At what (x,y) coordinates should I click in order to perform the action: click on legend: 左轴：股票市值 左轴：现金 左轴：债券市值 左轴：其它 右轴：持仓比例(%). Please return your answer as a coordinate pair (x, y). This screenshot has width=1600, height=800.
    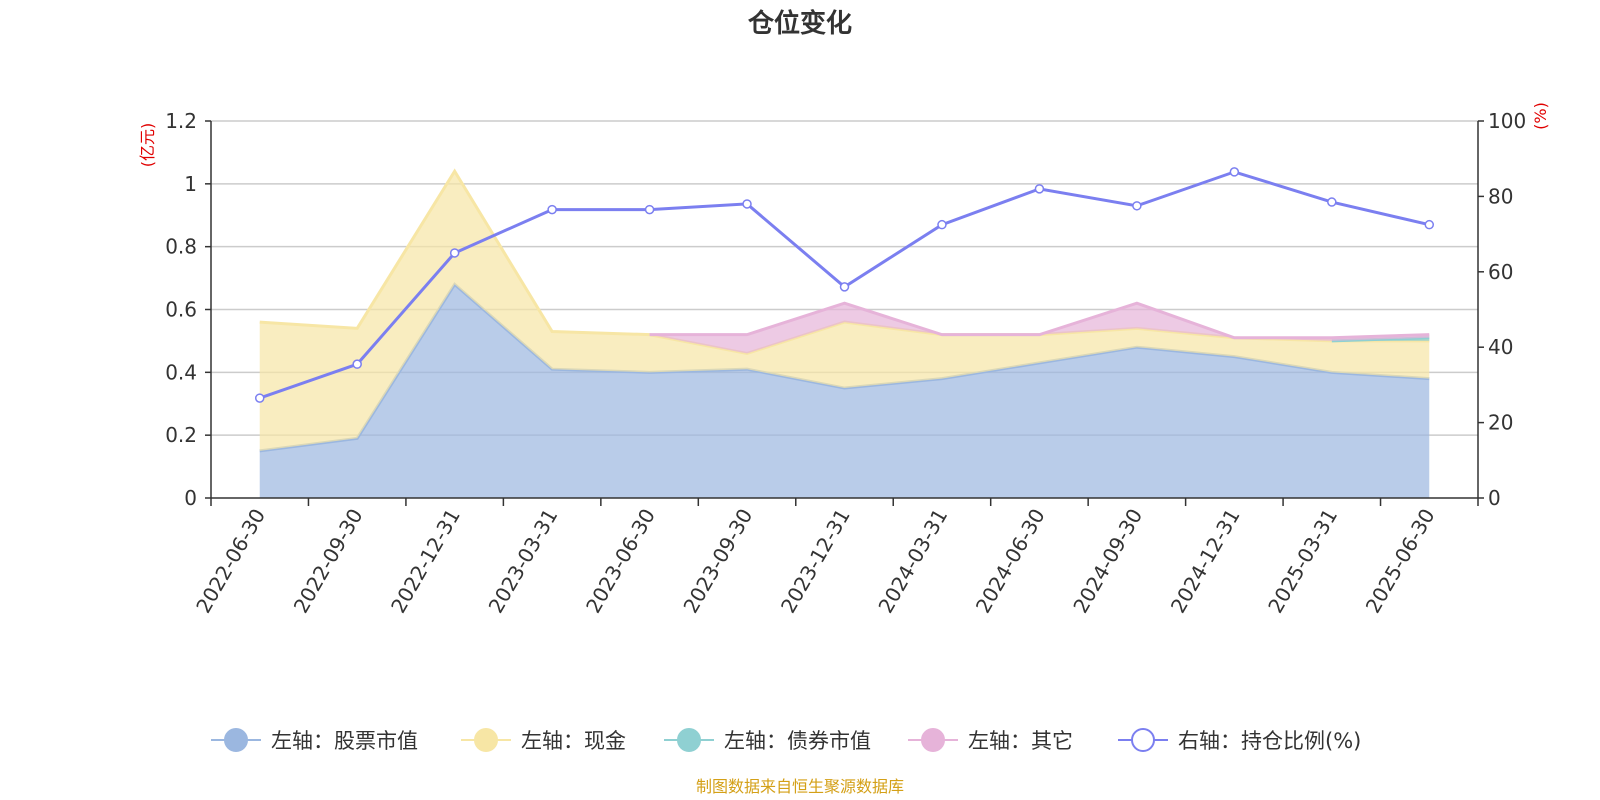
    Looking at the image, I should click on (786, 740).